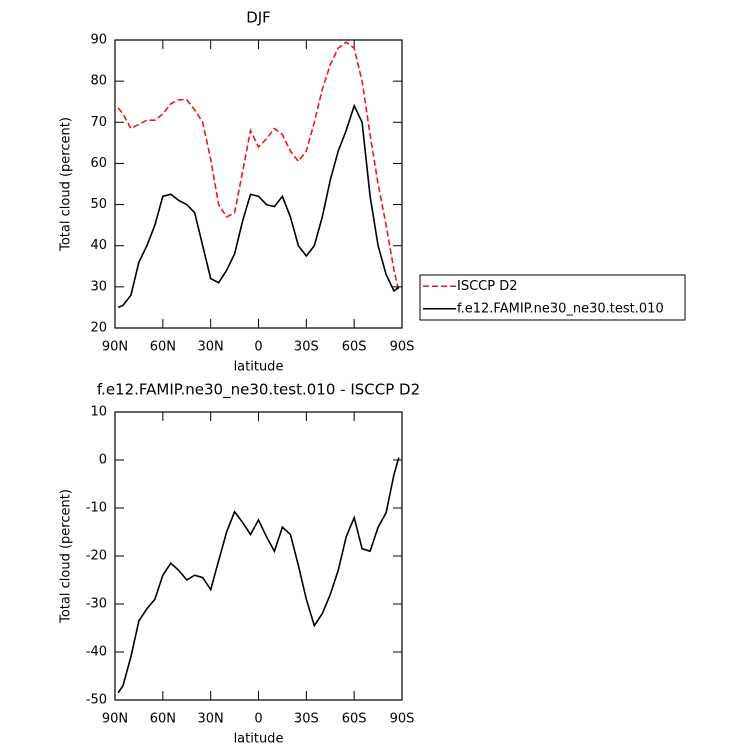 This screenshot has width=733, height=752. Describe the element at coordinates (96, 508) in the screenshot. I see `y-tick-label: -10` at that location.